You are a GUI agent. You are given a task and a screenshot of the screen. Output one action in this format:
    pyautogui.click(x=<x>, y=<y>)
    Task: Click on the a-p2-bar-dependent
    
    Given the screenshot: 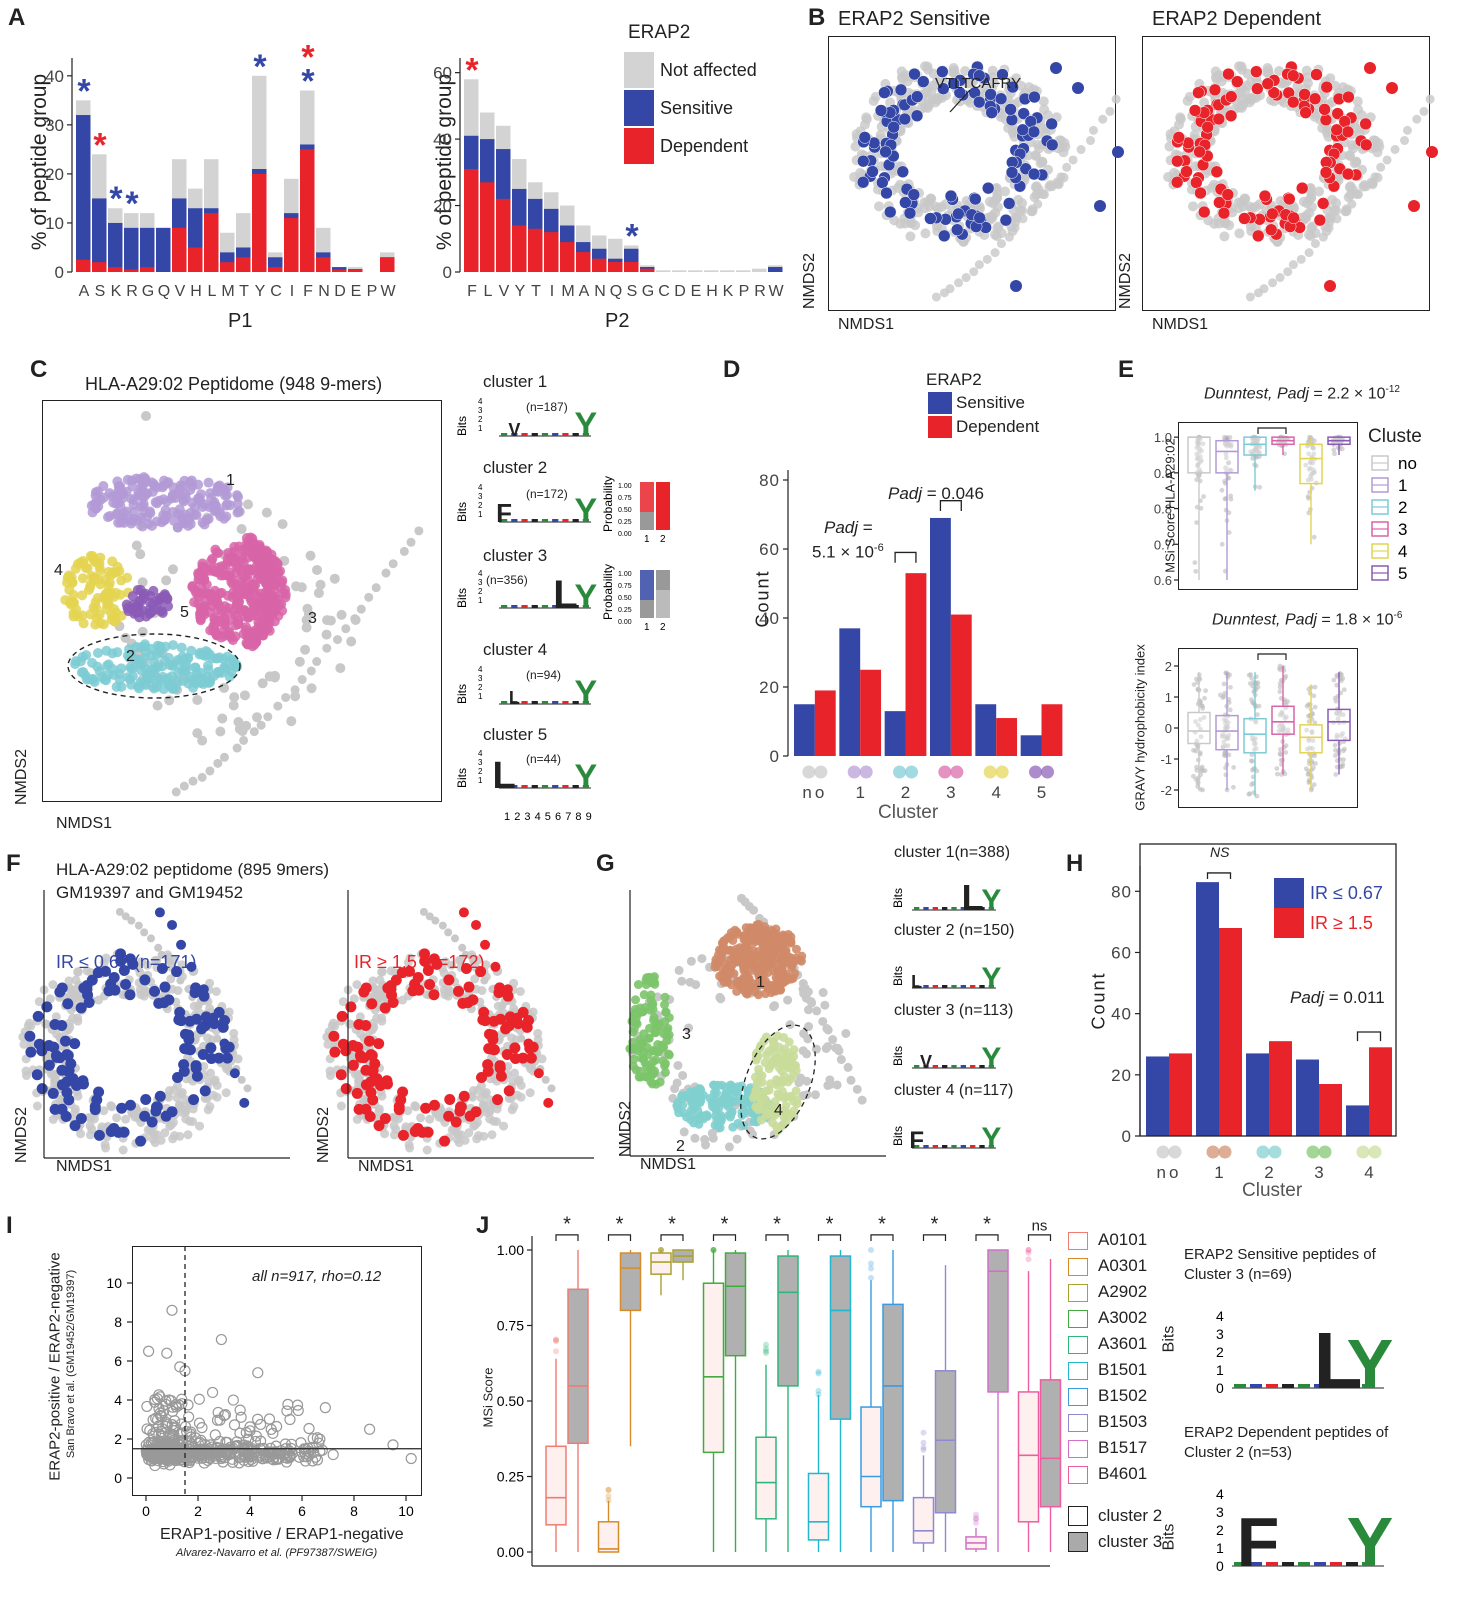 What is the action you would take?
    pyautogui.click(x=535, y=250)
    